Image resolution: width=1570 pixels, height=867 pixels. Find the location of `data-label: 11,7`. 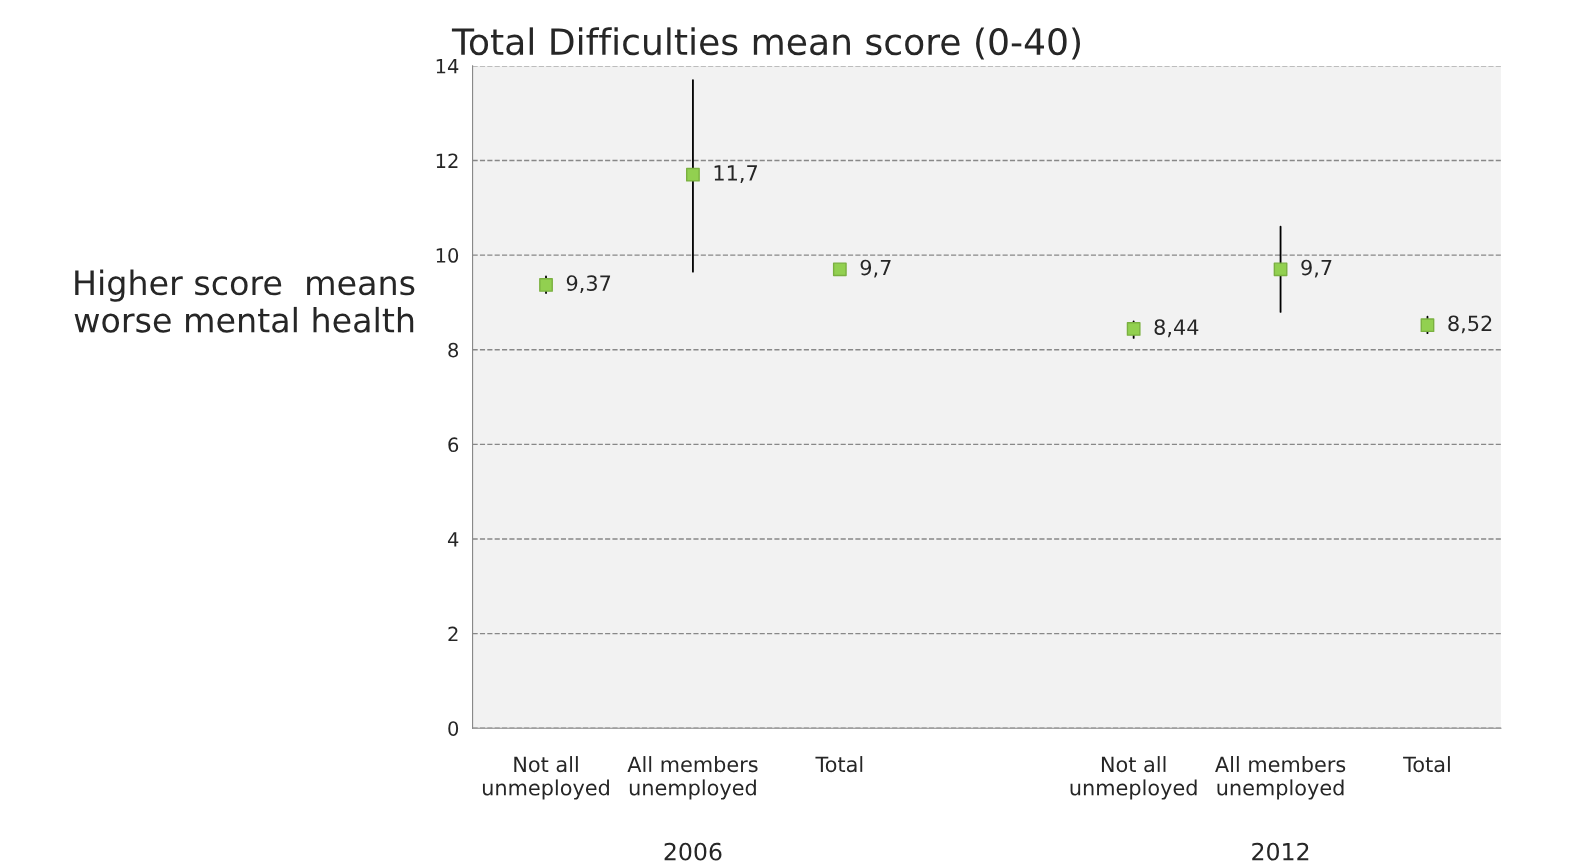

data-label: 11,7 is located at coordinates (735, 174).